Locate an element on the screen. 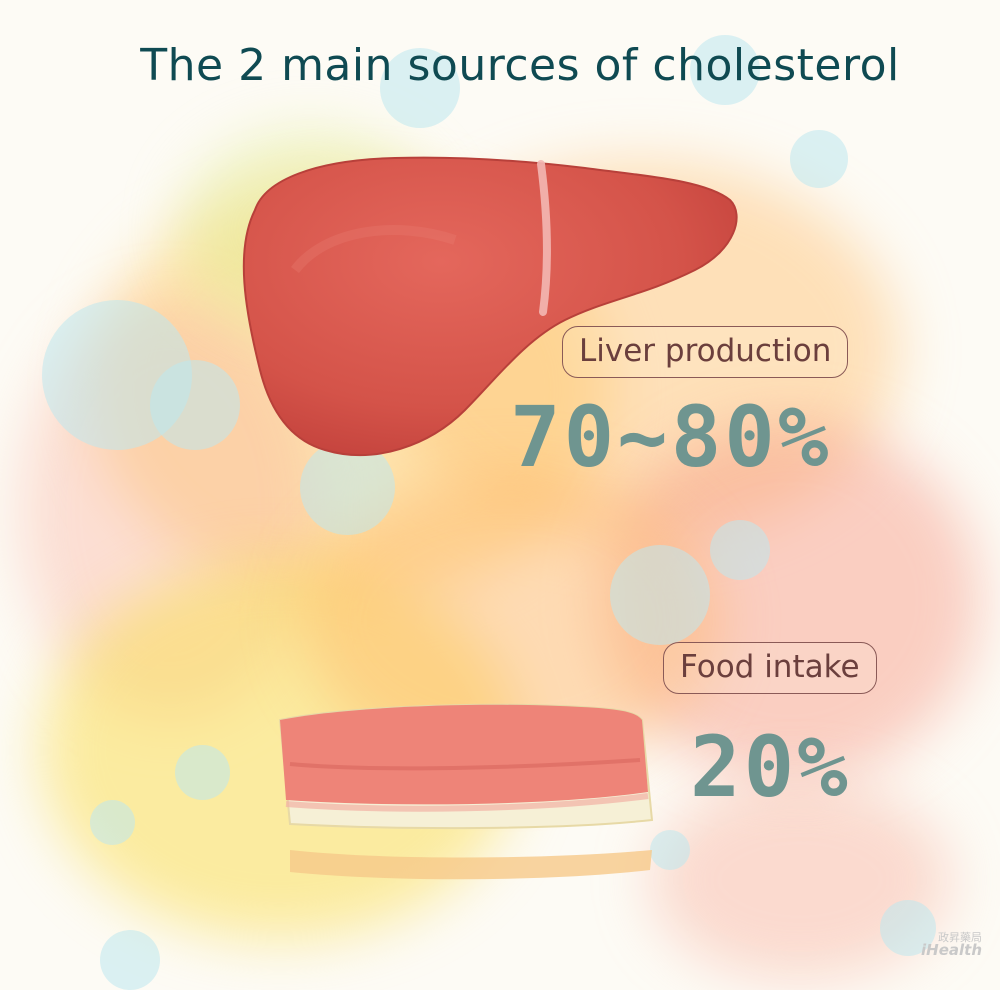 This screenshot has height=990, width=1000. food-intake-percent: 20% is located at coordinates (770, 767).